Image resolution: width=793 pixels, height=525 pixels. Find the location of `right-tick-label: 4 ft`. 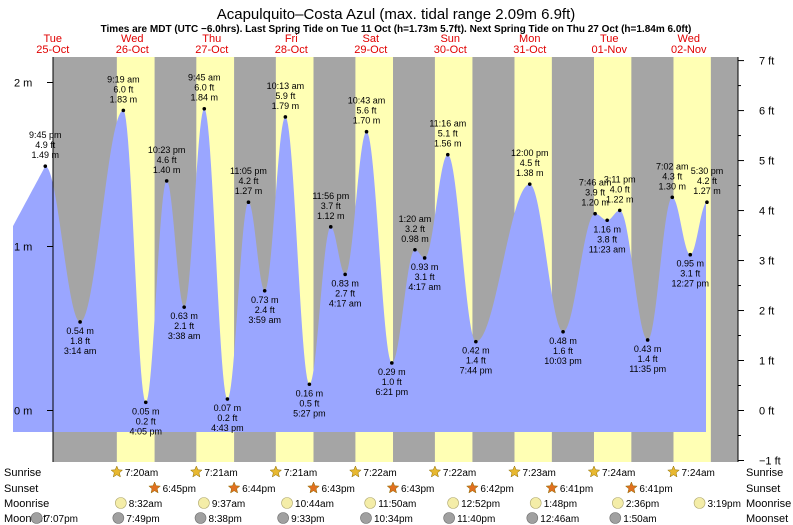

right-tick-label: 4 ft is located at coordinates (766, 212).